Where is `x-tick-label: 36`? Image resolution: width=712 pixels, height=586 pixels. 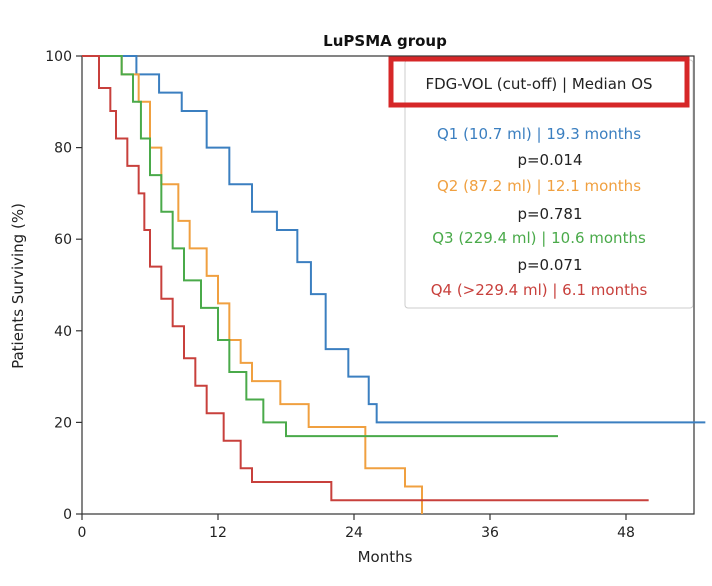 x-tick-label: 36 is located at coordinates (490, 533).